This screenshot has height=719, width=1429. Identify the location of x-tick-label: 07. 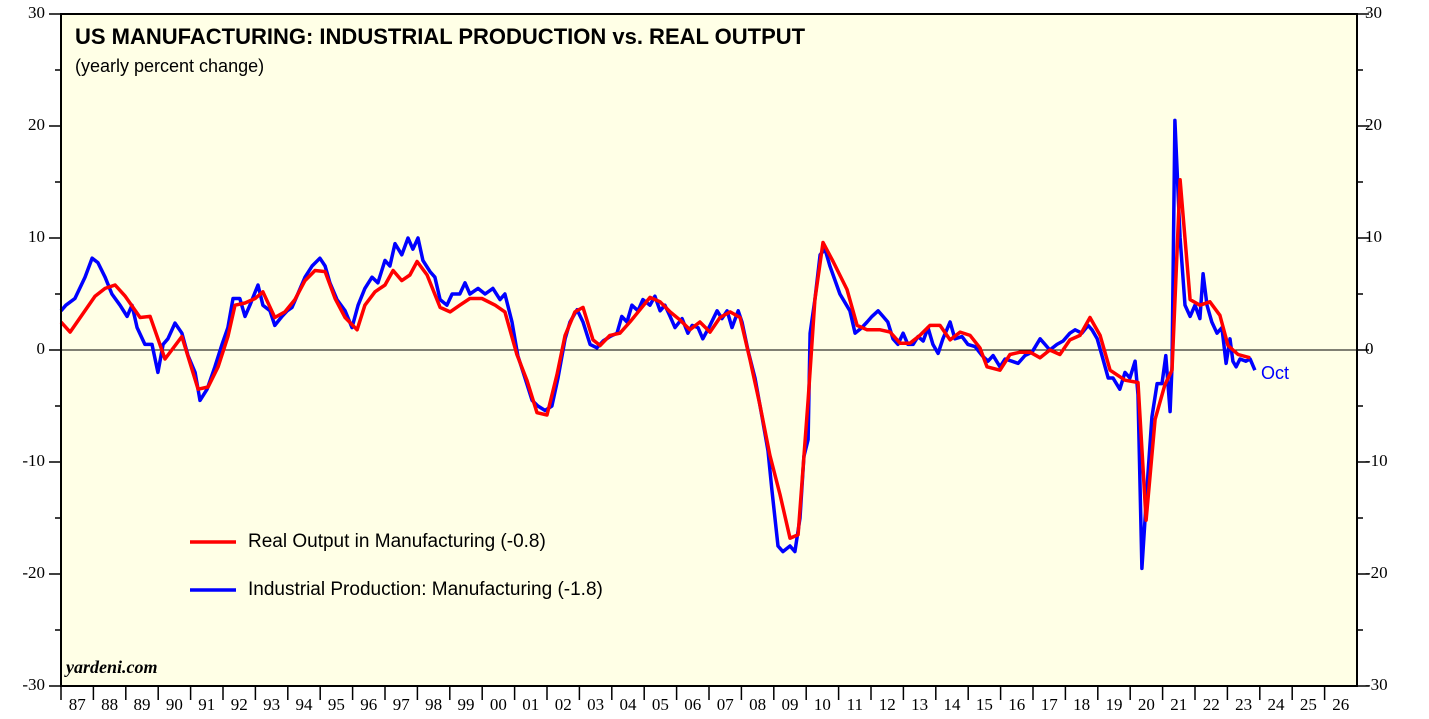
(726, 704).